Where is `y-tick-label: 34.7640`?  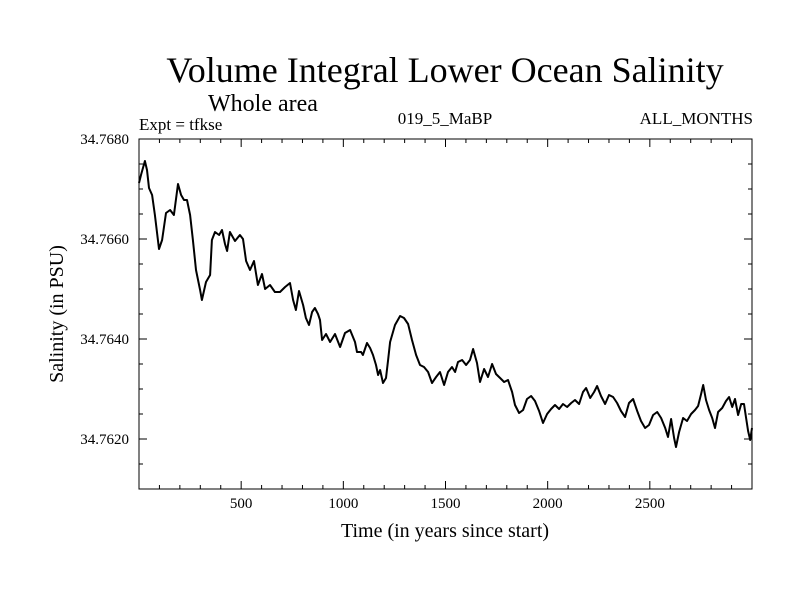
y-tick-label: 34.7640 is located at coordinates (104, 340).